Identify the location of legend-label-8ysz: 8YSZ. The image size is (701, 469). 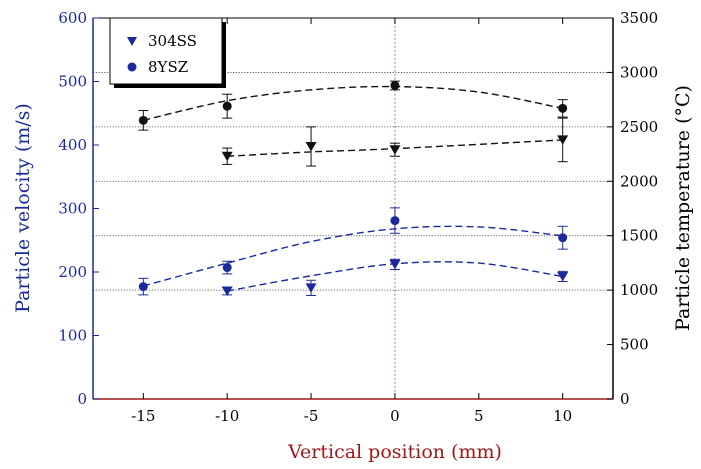
(168, 67).